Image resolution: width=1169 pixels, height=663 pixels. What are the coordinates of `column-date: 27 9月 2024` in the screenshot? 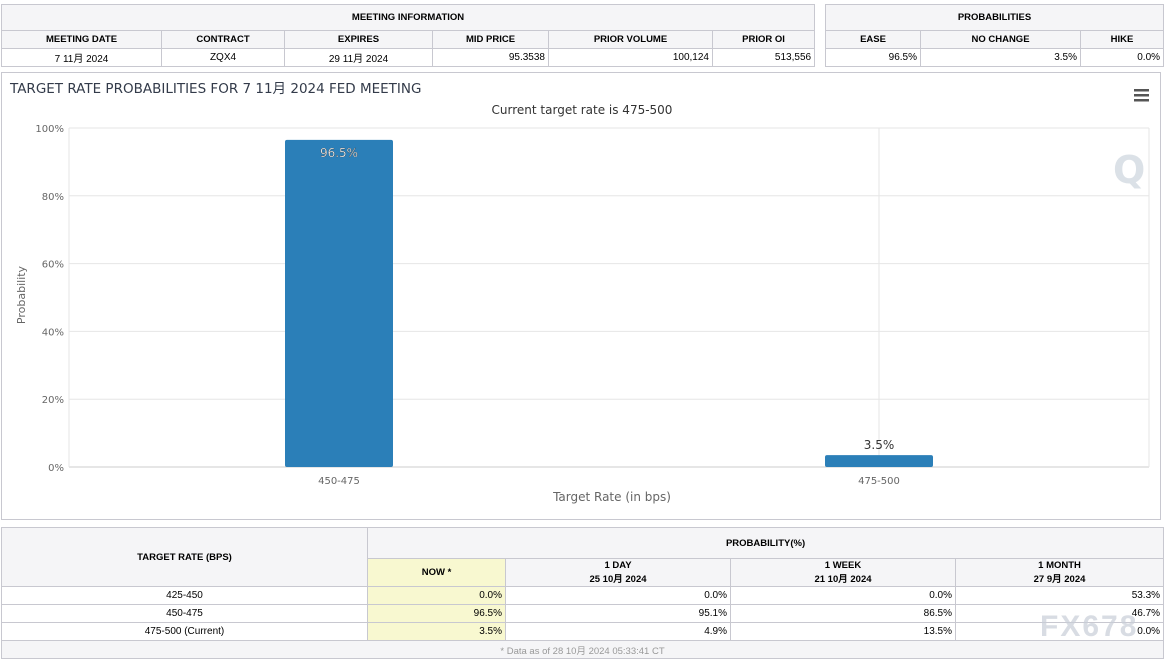 It's located at (1059, 579).